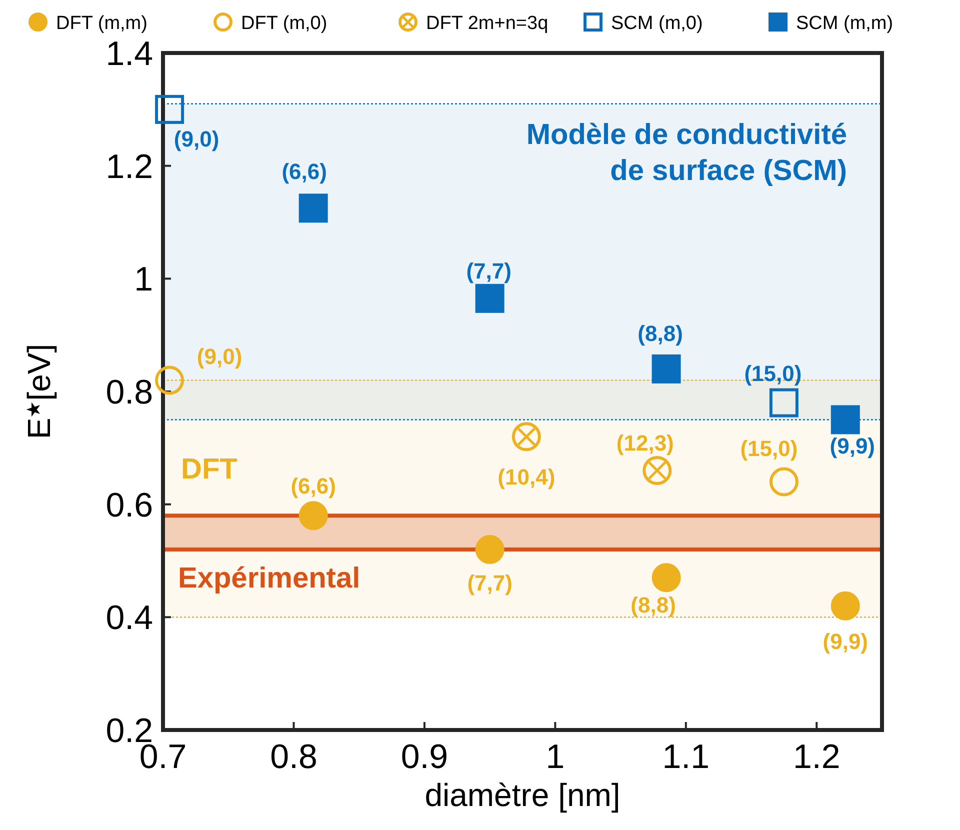  What do you see at coordinates (129, 505) in the screenshot?
I see `y-tick-label: 0.6` at bounding box center [129, 505].